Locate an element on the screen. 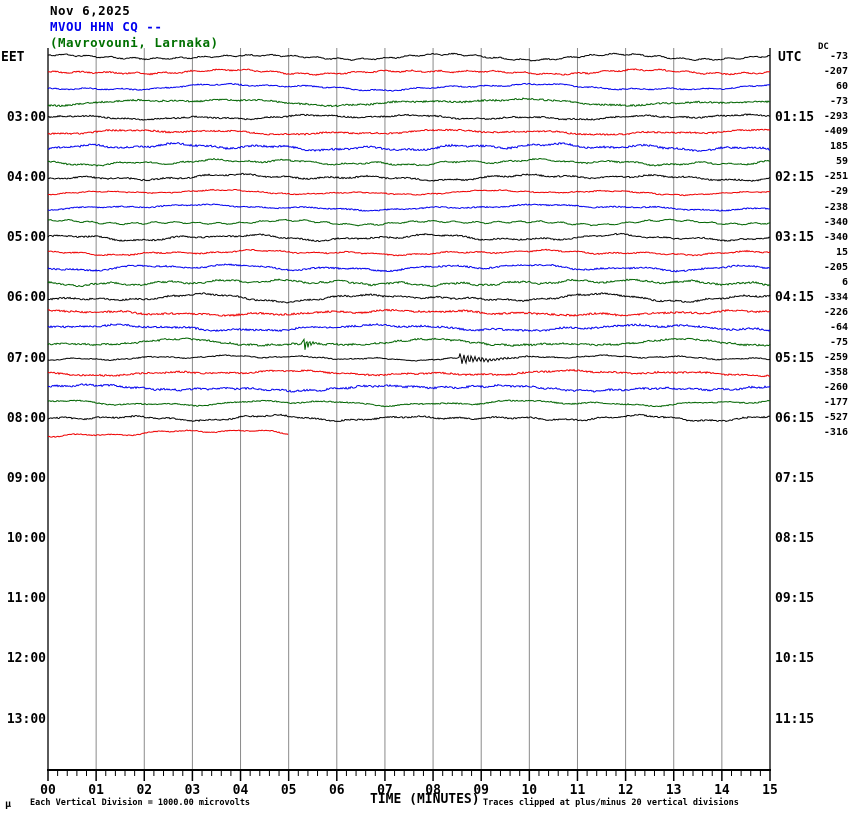  utc-time-label: 06:15 is located at coordinates (795, 418).